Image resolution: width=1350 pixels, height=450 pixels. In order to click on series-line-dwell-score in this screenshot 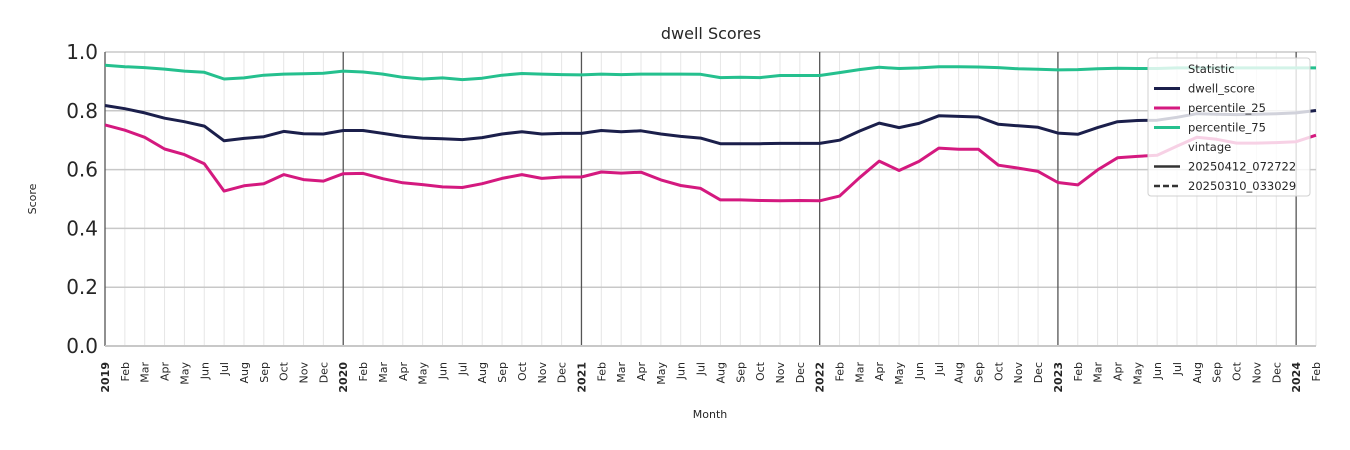, I will do `click(710, 125)`.